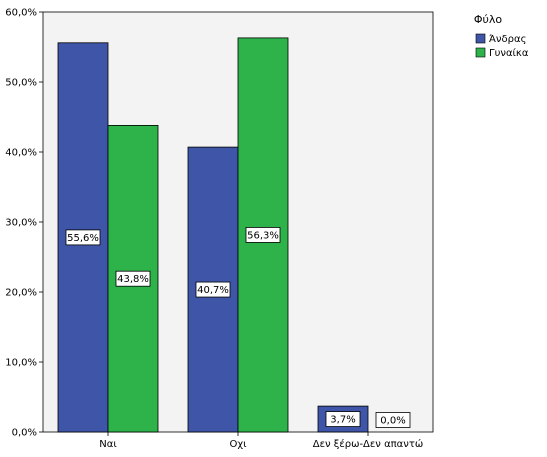 The height and width of the screenshot is (457, 547). Describe the element at coordinates (21, 293) in the screenshot. I see `y-tick-label: 20,0%` at that location.